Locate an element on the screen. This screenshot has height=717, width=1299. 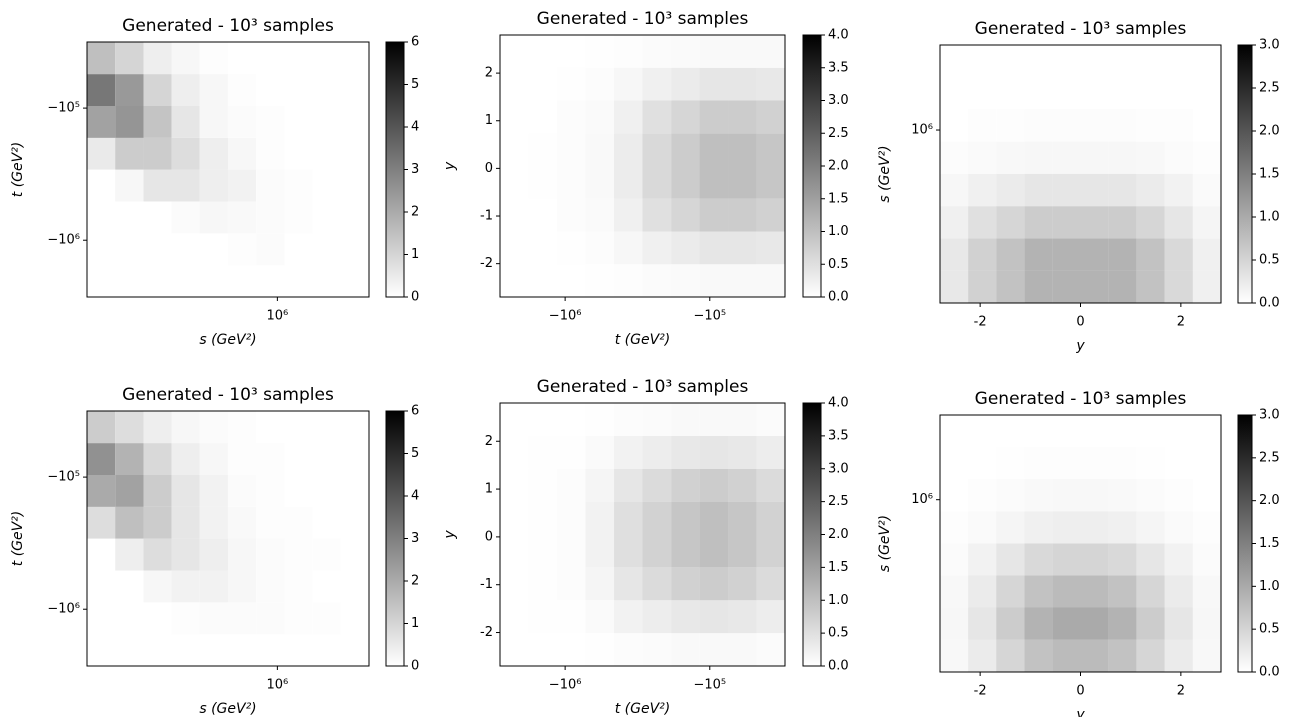
chart-title: Generated - 10³ samples is located at coordinates (228, 26).